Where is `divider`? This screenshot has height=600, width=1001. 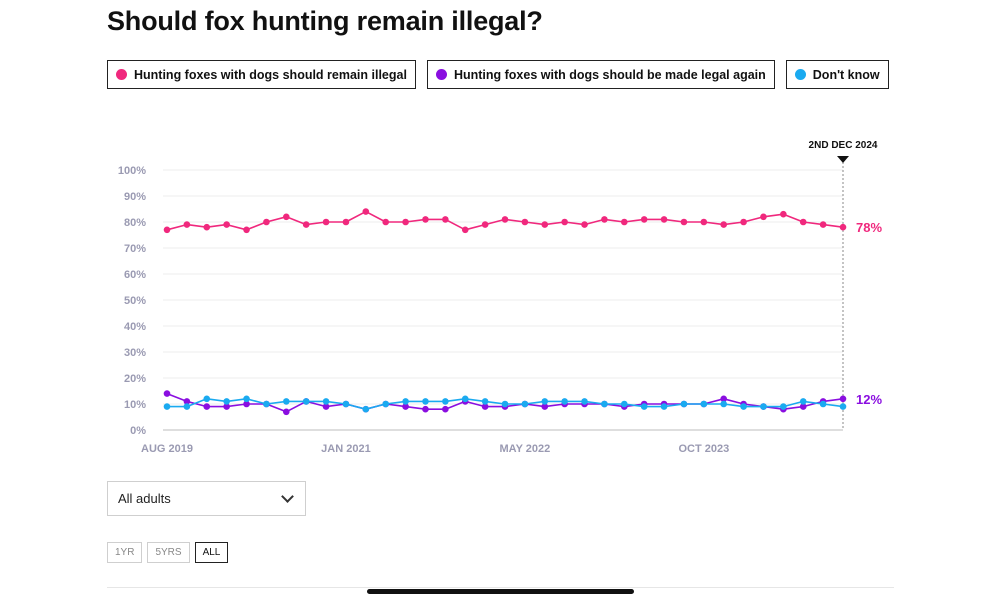 divider is located at coordinates (500, 587).